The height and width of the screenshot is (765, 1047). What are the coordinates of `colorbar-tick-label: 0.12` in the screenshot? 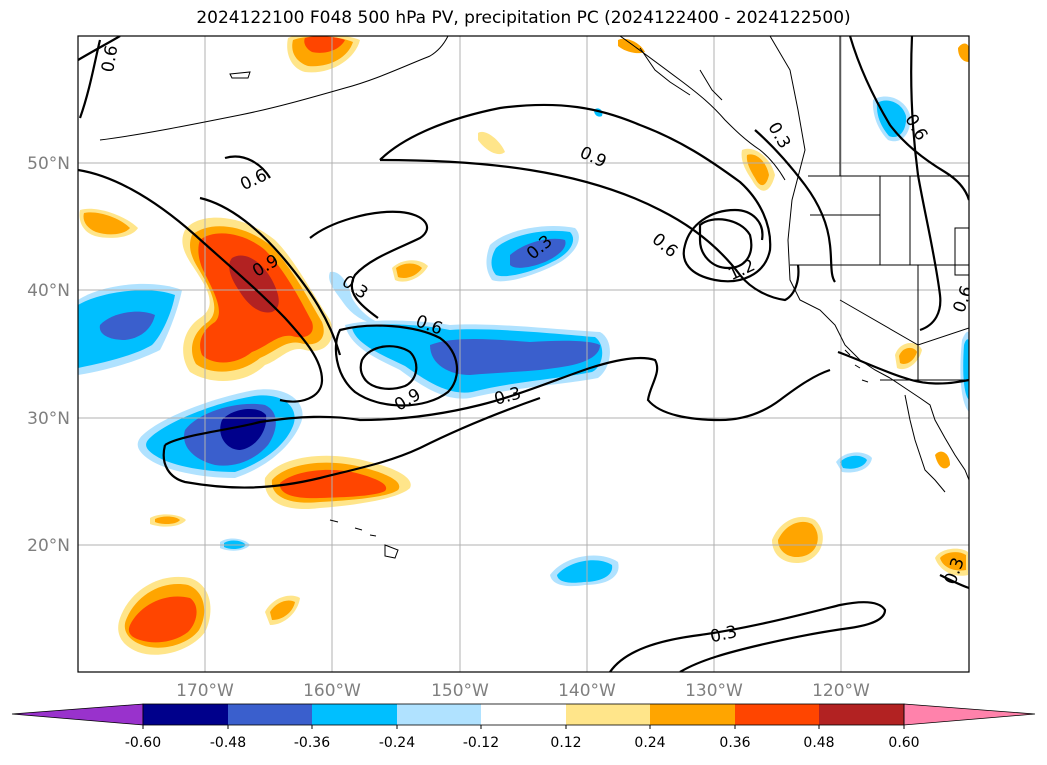 It's located at (565, 743).